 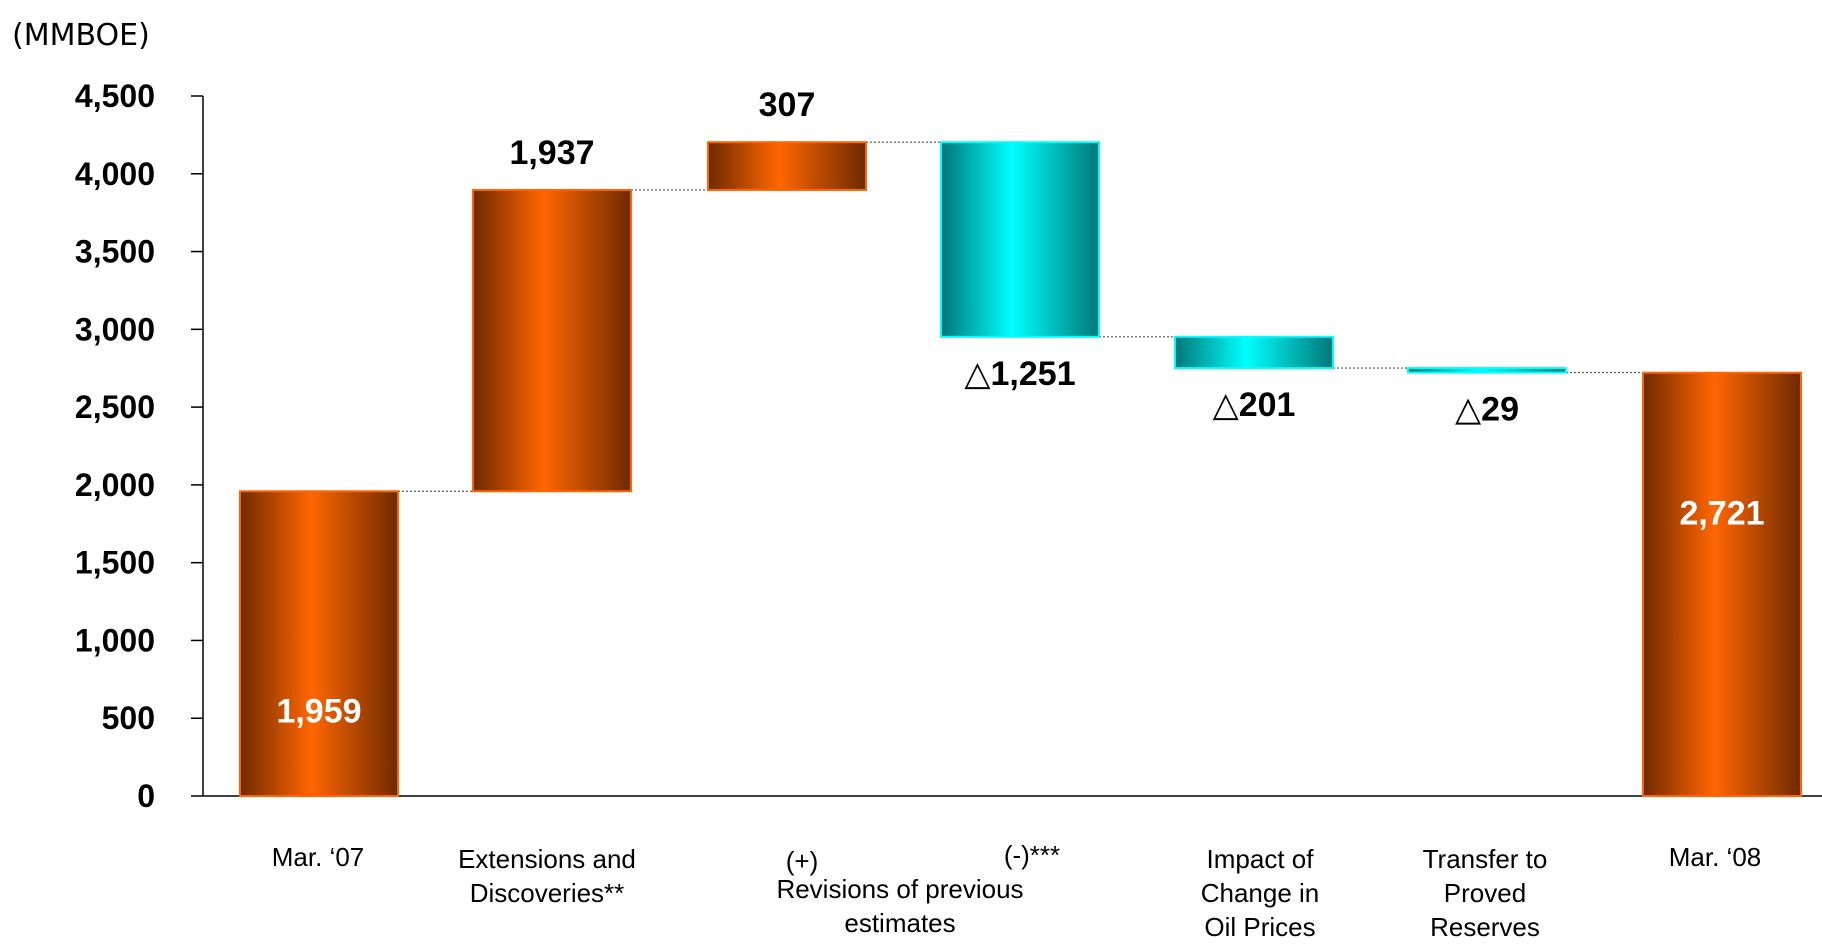 I want to click on y-tick-label: 4,000, so click(x=115, y=174).